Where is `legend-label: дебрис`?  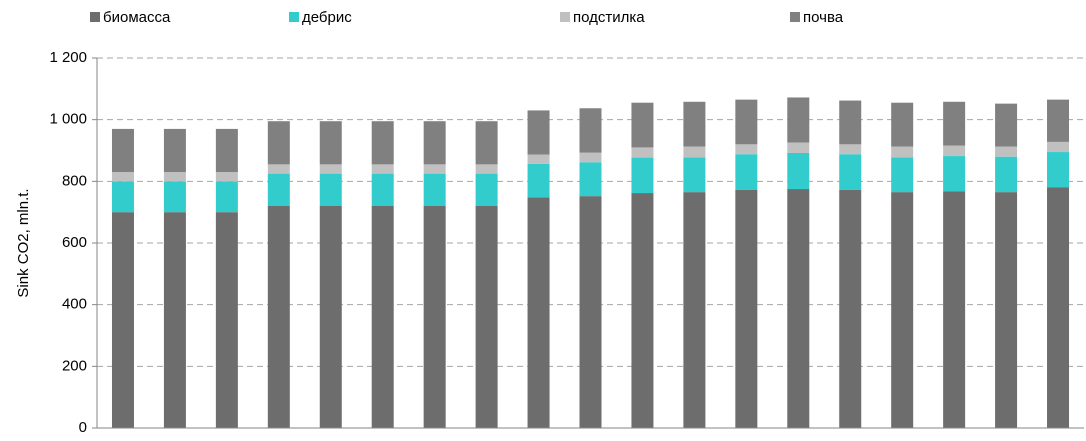
legend-label: дебрис is located at coordinates (327, 17).